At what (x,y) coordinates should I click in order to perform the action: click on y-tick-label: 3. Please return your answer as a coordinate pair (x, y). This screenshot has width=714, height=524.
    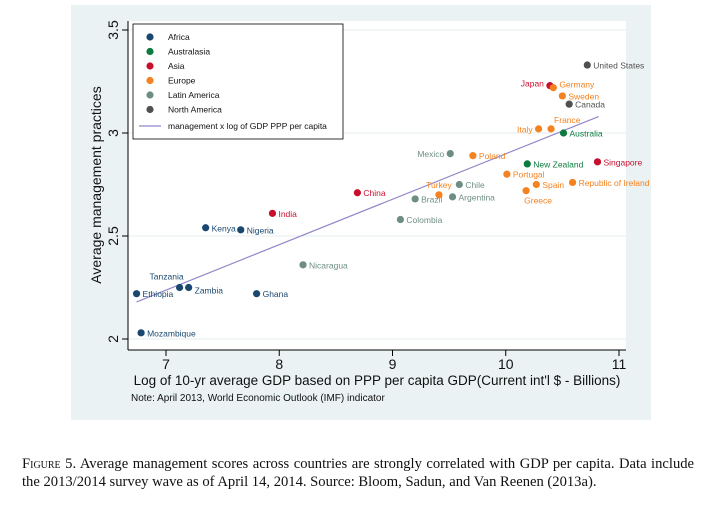
    Looking at the image, I should click on (113, 133).